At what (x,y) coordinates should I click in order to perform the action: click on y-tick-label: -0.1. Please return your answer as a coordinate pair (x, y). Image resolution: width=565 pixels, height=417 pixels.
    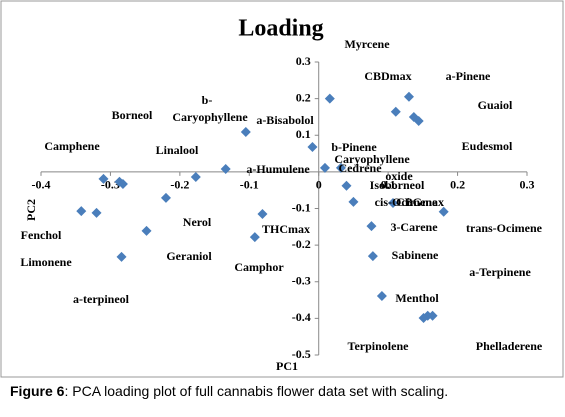
    Looking at the image, I should click on (301, 207).